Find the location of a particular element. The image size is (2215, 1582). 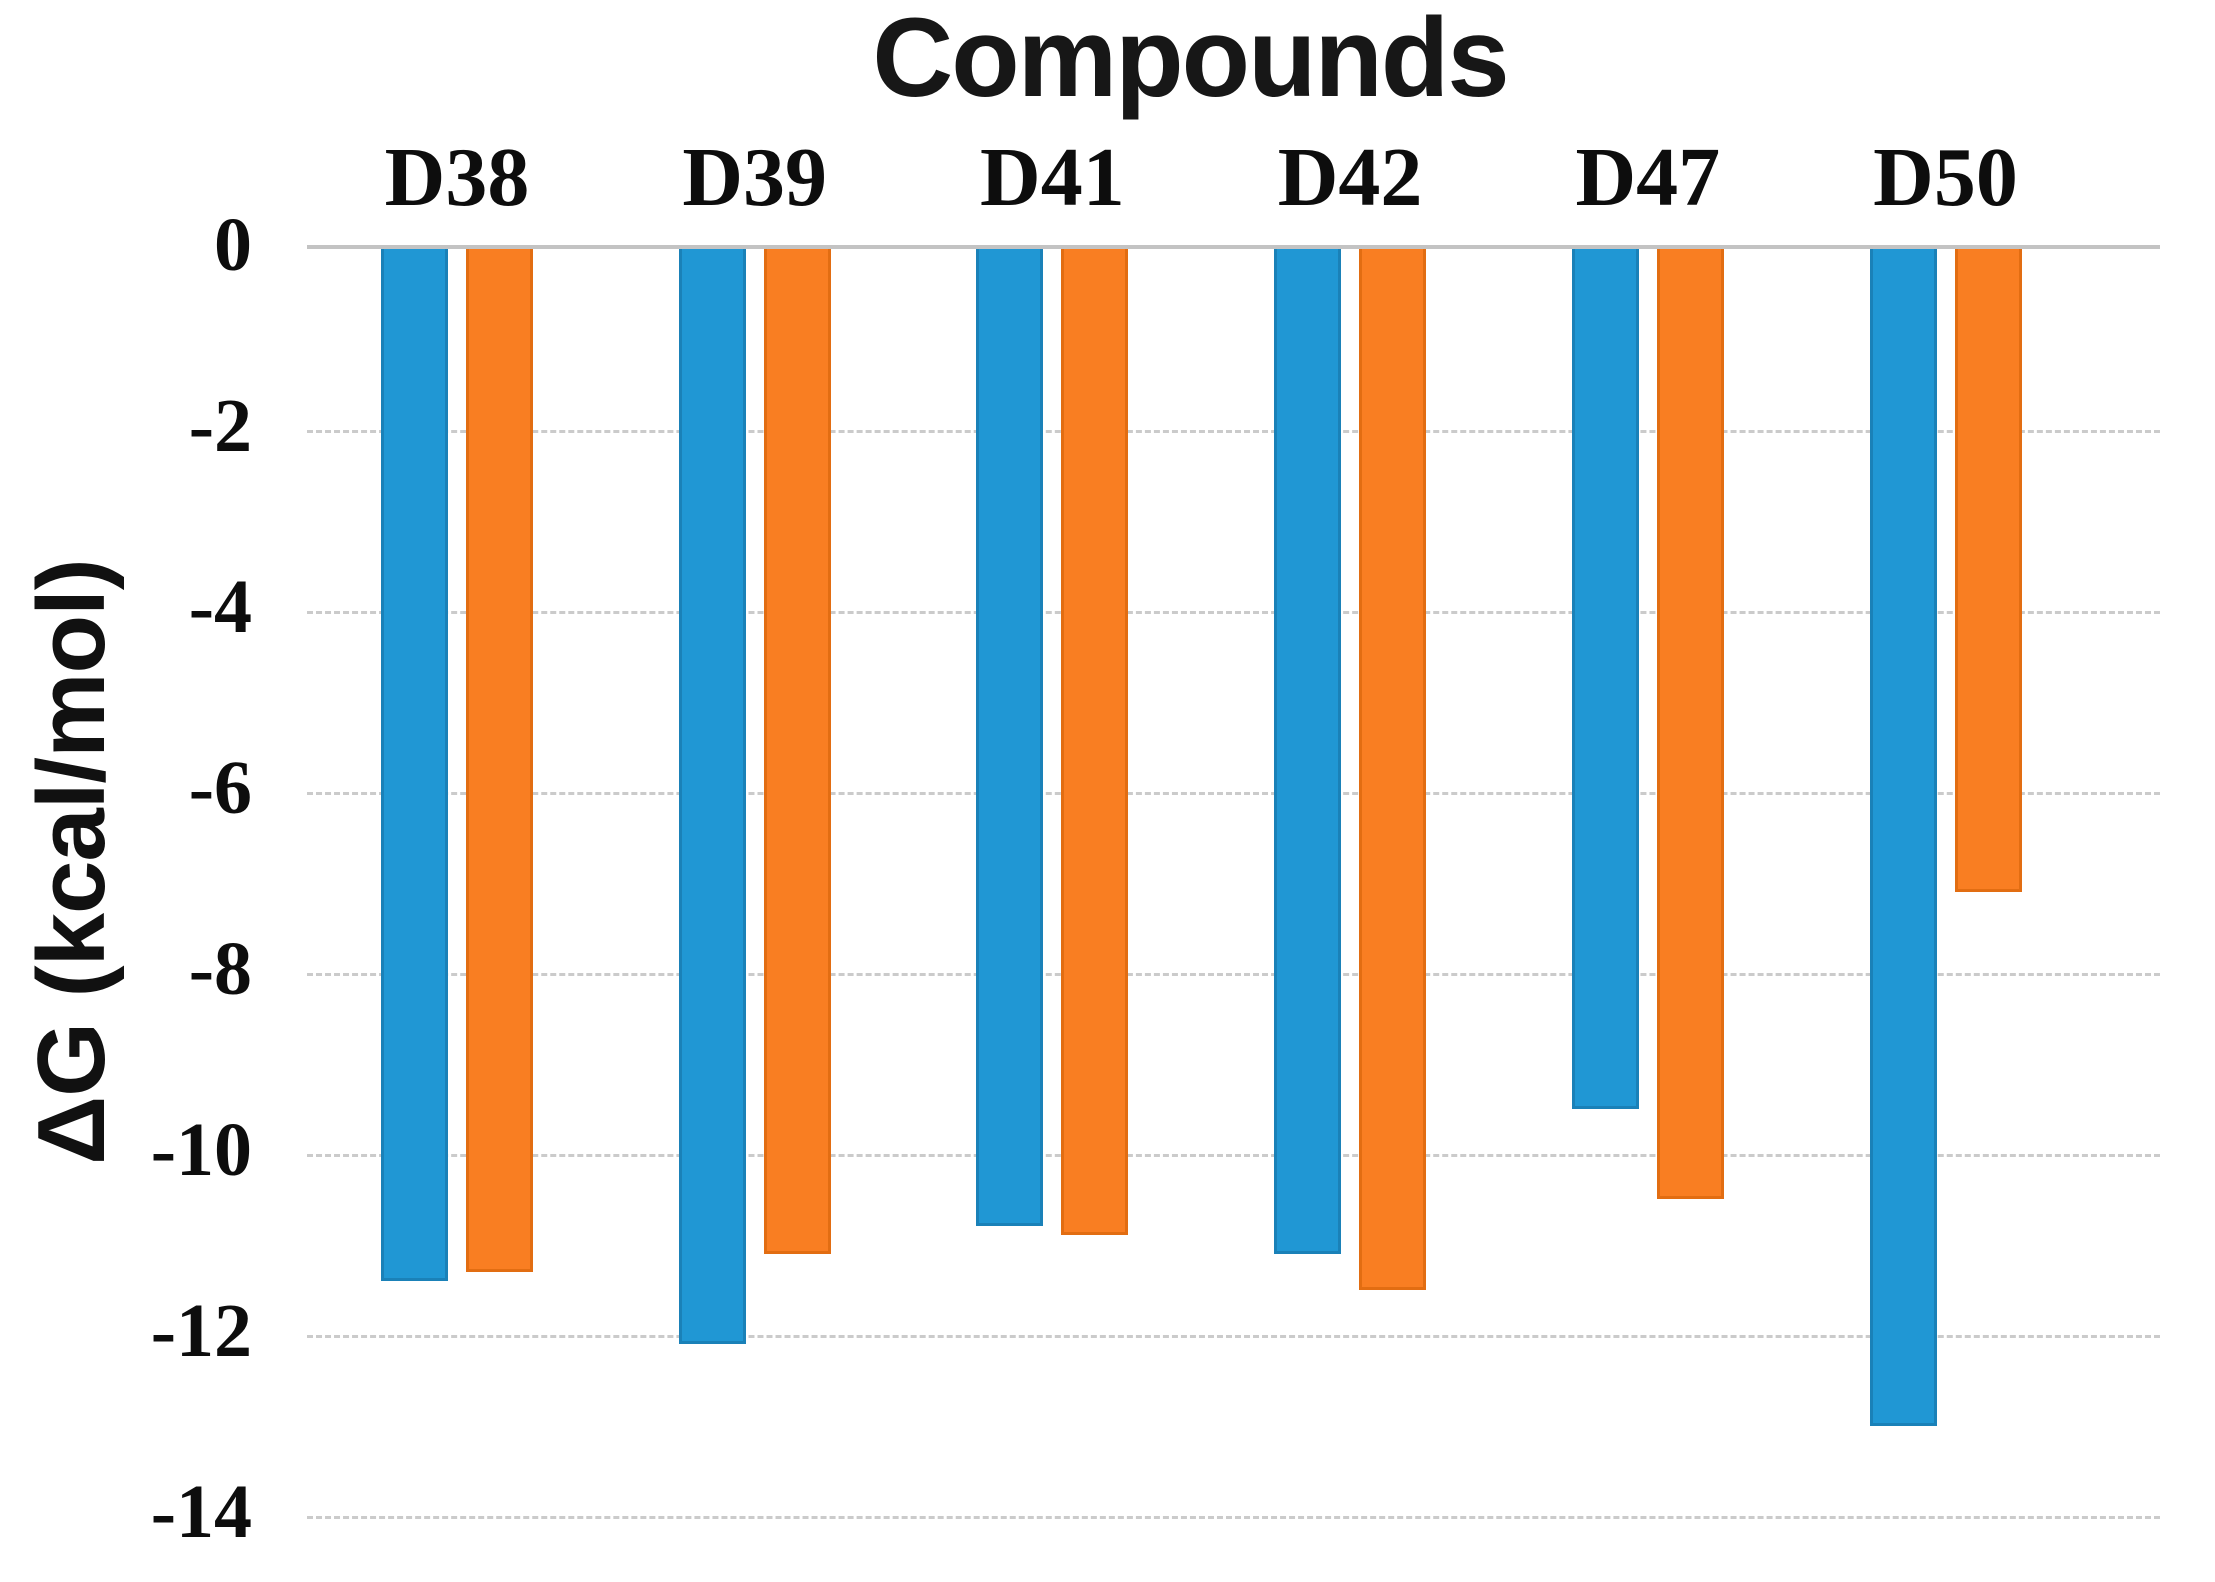

bar-D47-orange is located at coordinates (1690, 724).